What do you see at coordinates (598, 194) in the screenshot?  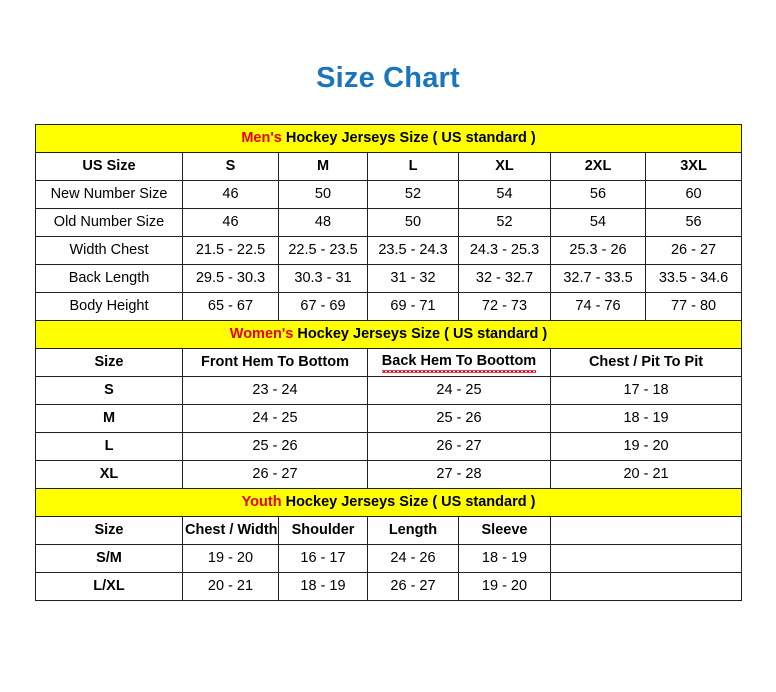 I see `mens-cell-new-number-size-2xl: 56` at bounding box center [598, 194].